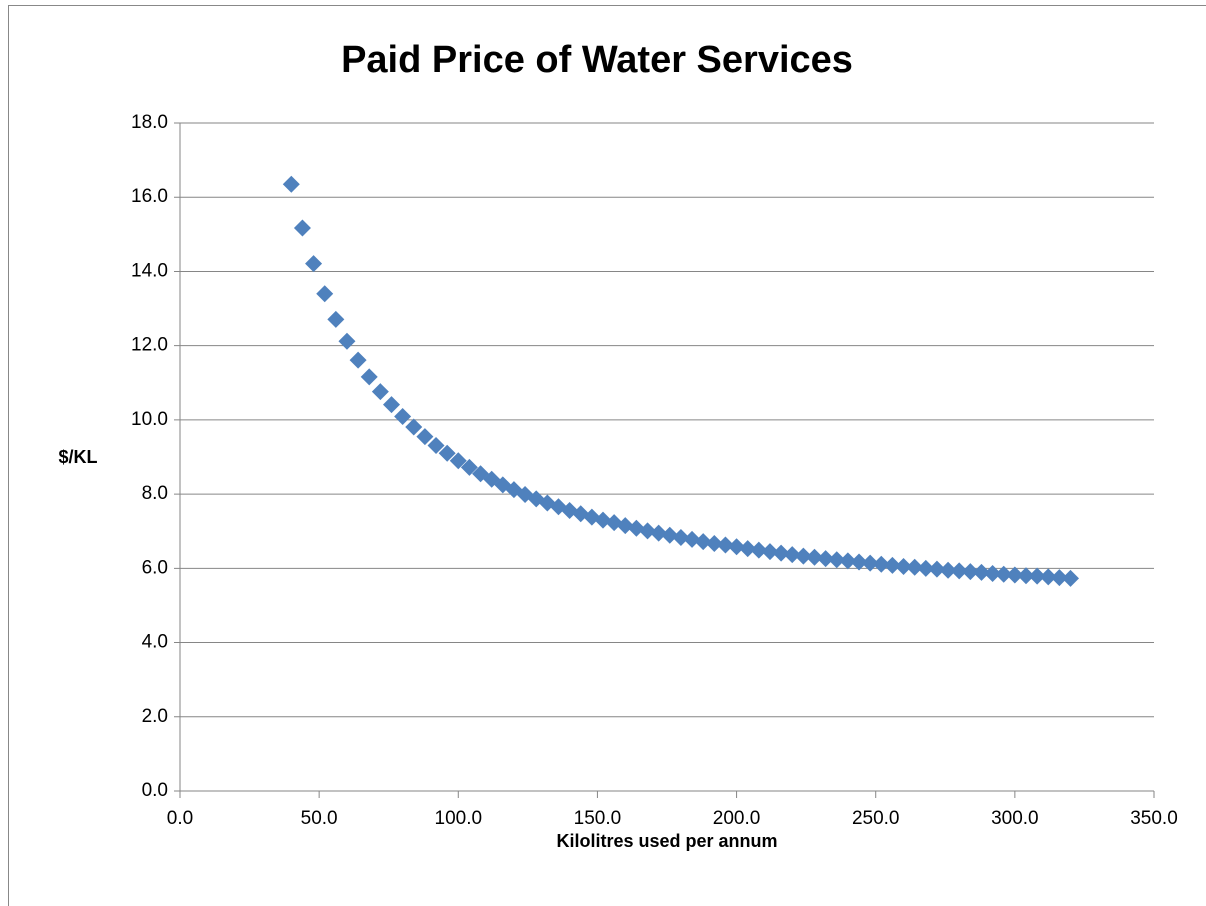 This screenshot has width=1206, height=906. What do you see at coordinates (149, 345) in the screenshot?
I see `y-tick-label: 12.0` at bounding box center [149, 345].